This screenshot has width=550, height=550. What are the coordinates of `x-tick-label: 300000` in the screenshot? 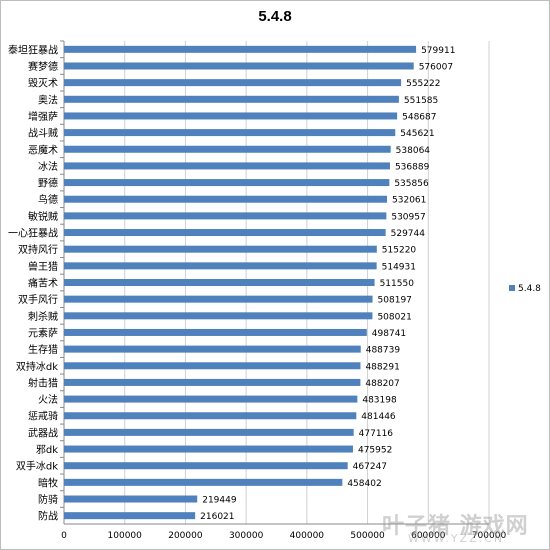 It's located at (246, 536).